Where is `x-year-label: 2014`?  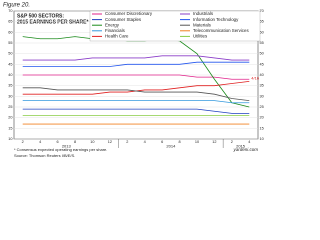 x-year-label: 2014 is located at coordinates (171, 146).